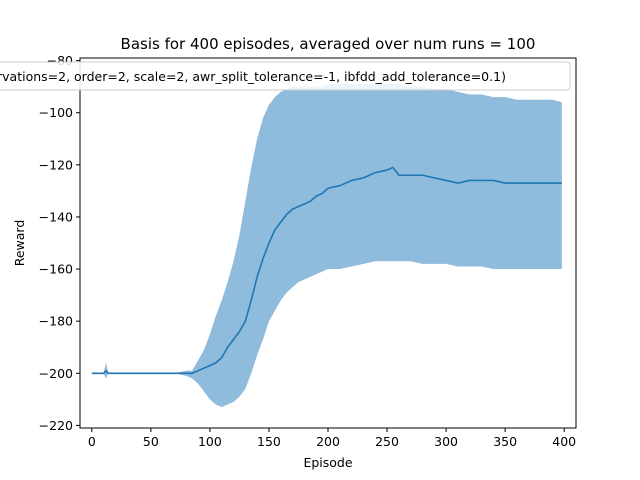 Image resolution: width=640 pixels, height=480 pixels. Describe the element at coordinates (505, 441) in the screenshot. I see `x-tick-label: 350` at that location.